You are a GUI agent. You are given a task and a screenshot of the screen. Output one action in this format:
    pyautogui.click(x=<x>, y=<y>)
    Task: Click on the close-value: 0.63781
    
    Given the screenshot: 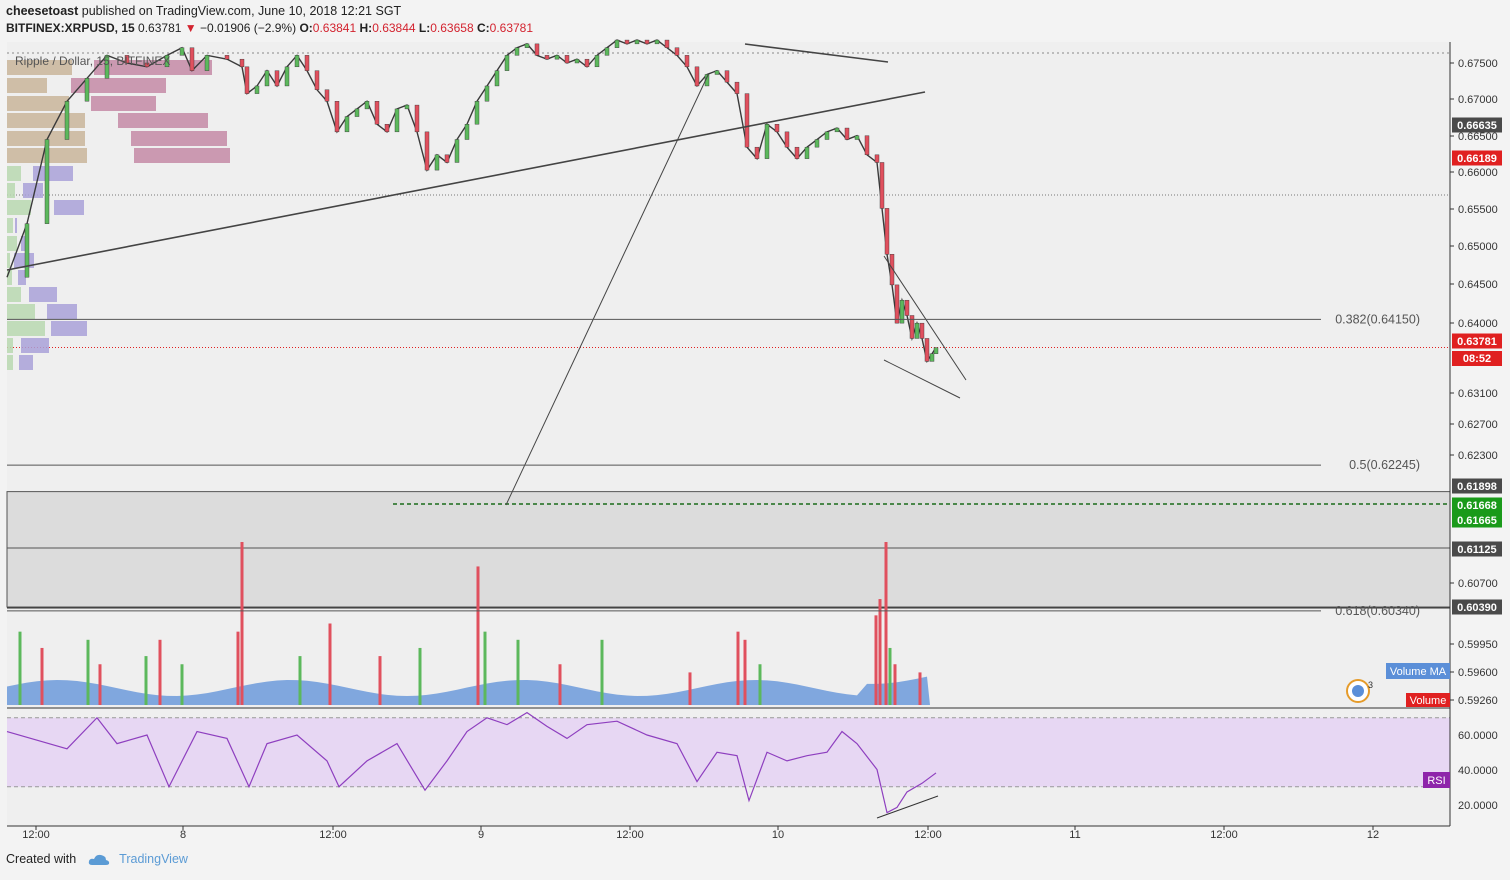 What is the action you would take?
    pyautogui.click(x=511, y=28)
    